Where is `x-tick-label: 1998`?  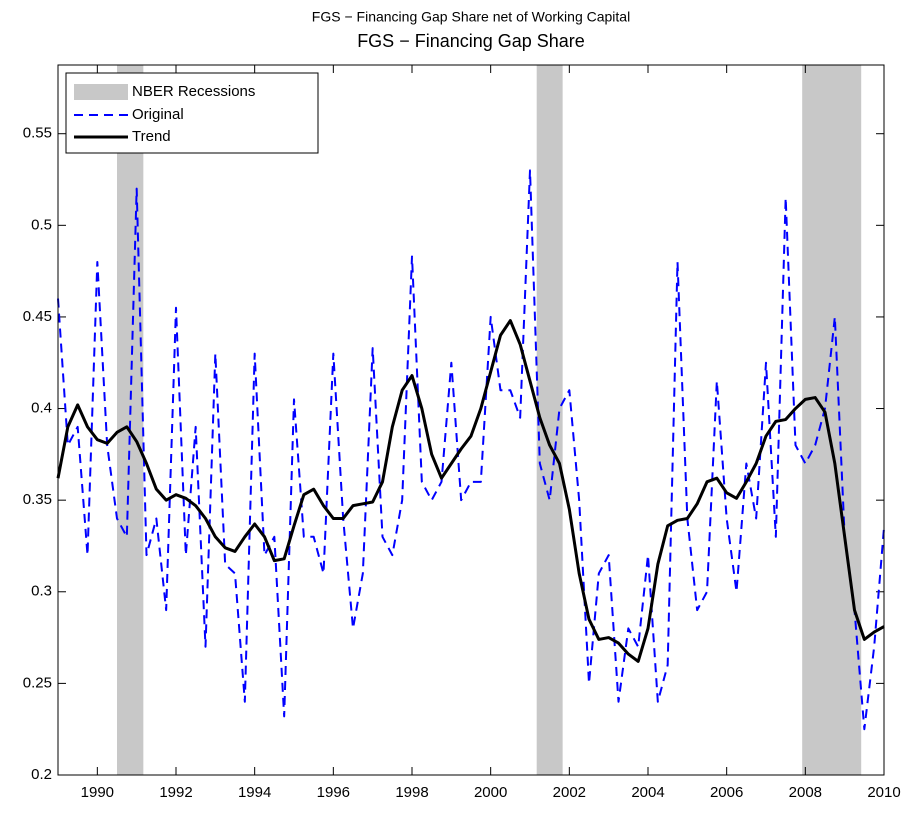 x-tick-label: 1998 is located at coordinates (411, 792).